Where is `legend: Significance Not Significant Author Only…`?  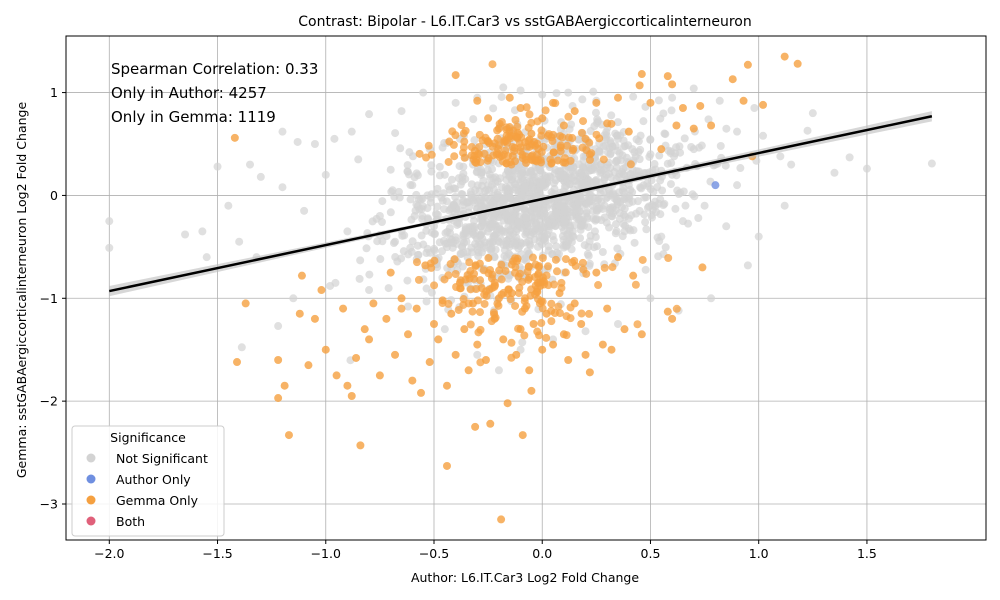 legend: Significance Not Significant Author Only… is located at coordinates (148, 481).